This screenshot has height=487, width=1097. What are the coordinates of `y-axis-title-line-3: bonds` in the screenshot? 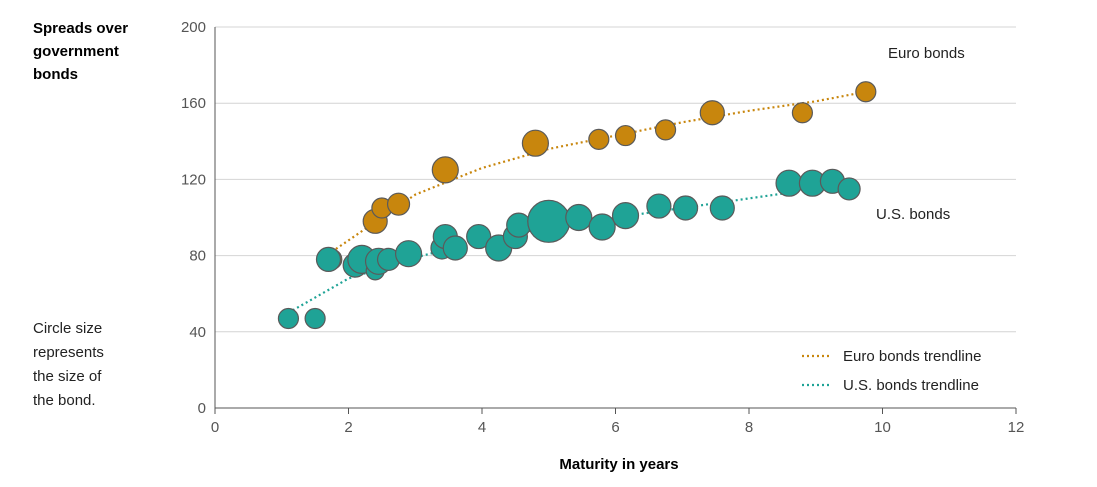 It's located at (55, 74).